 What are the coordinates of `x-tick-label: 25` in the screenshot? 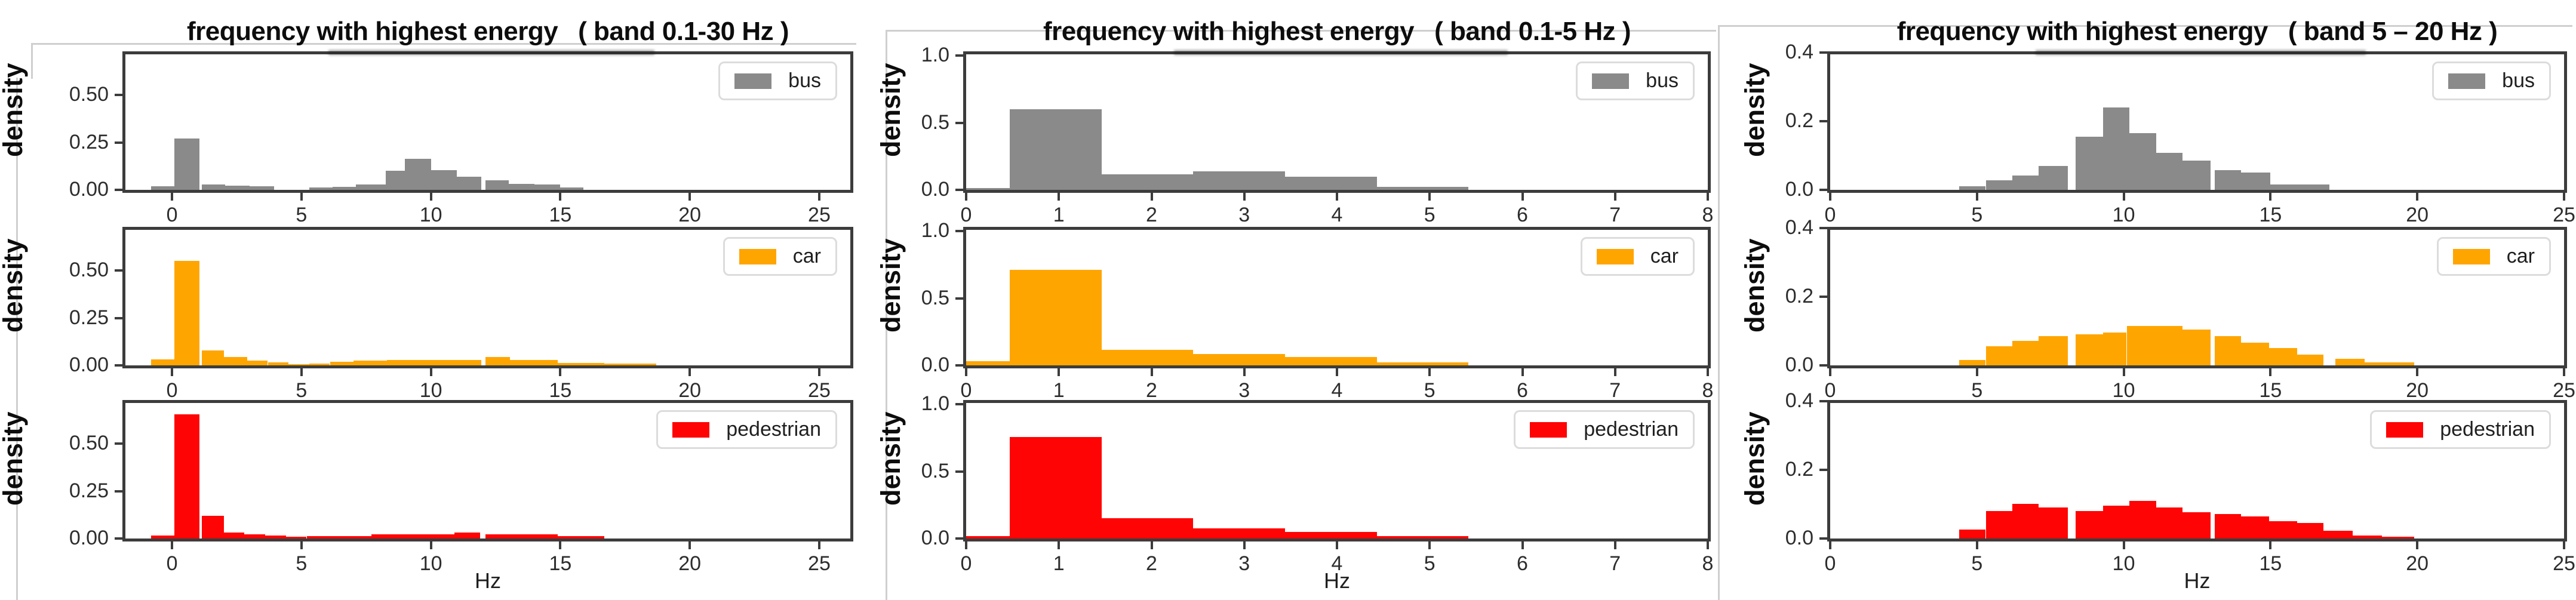 It's located at (2564, 215).